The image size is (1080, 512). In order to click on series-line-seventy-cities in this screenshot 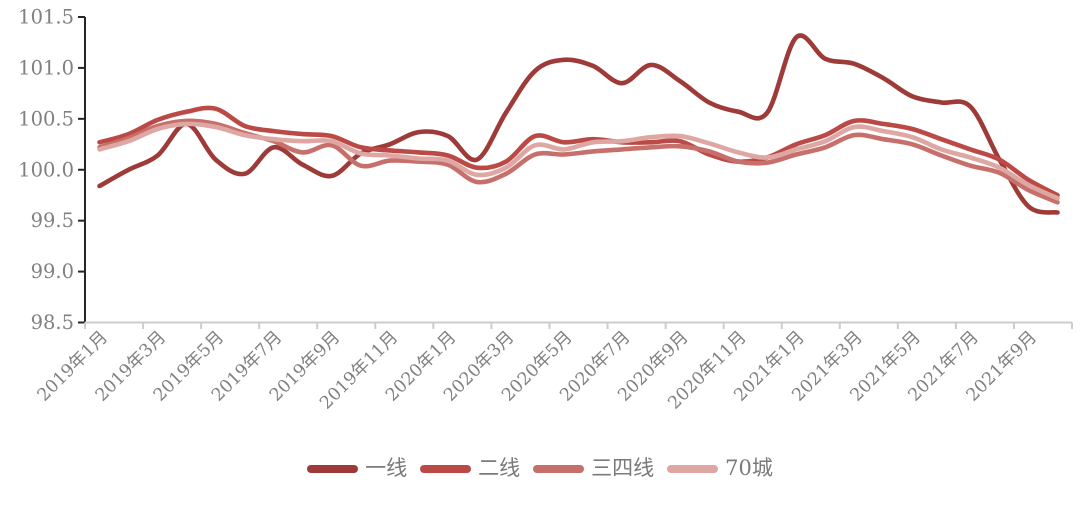, I will do `click(578, 161)`.